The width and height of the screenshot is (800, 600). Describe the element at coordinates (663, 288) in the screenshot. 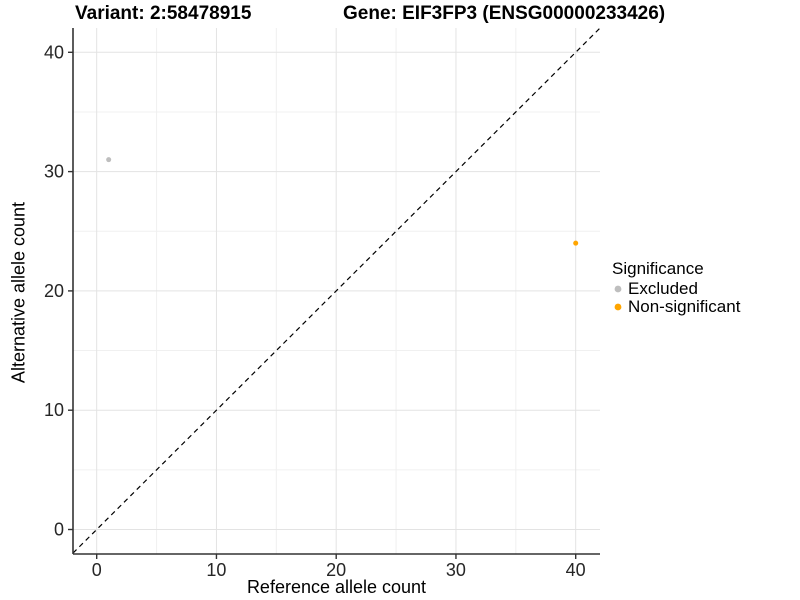

I see `legend-label-excluded: Excluded` at that location.